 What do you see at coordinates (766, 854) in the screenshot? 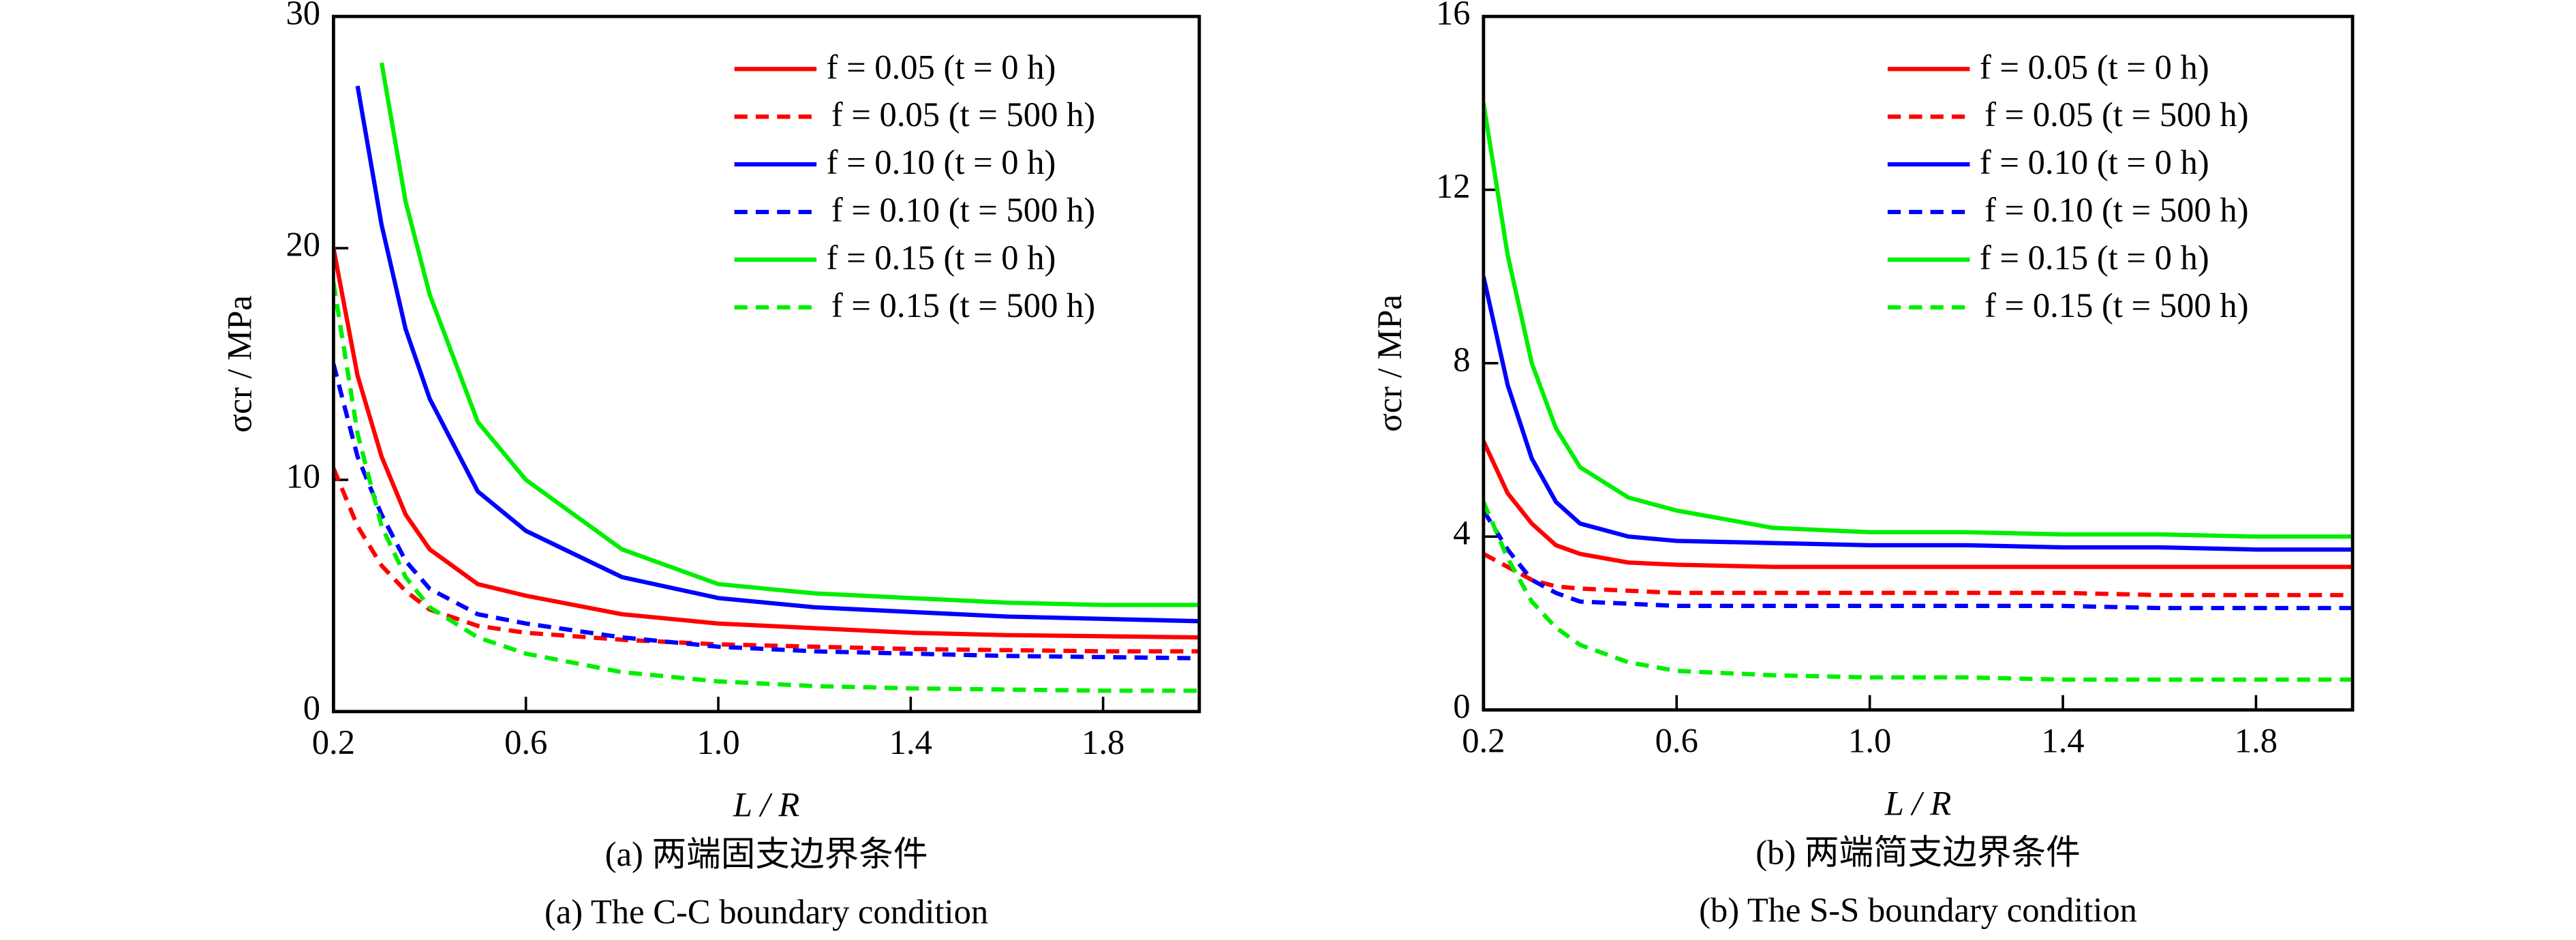
I see `caption: (a) 两端固支边界条件` at bounding box center [766, 854].